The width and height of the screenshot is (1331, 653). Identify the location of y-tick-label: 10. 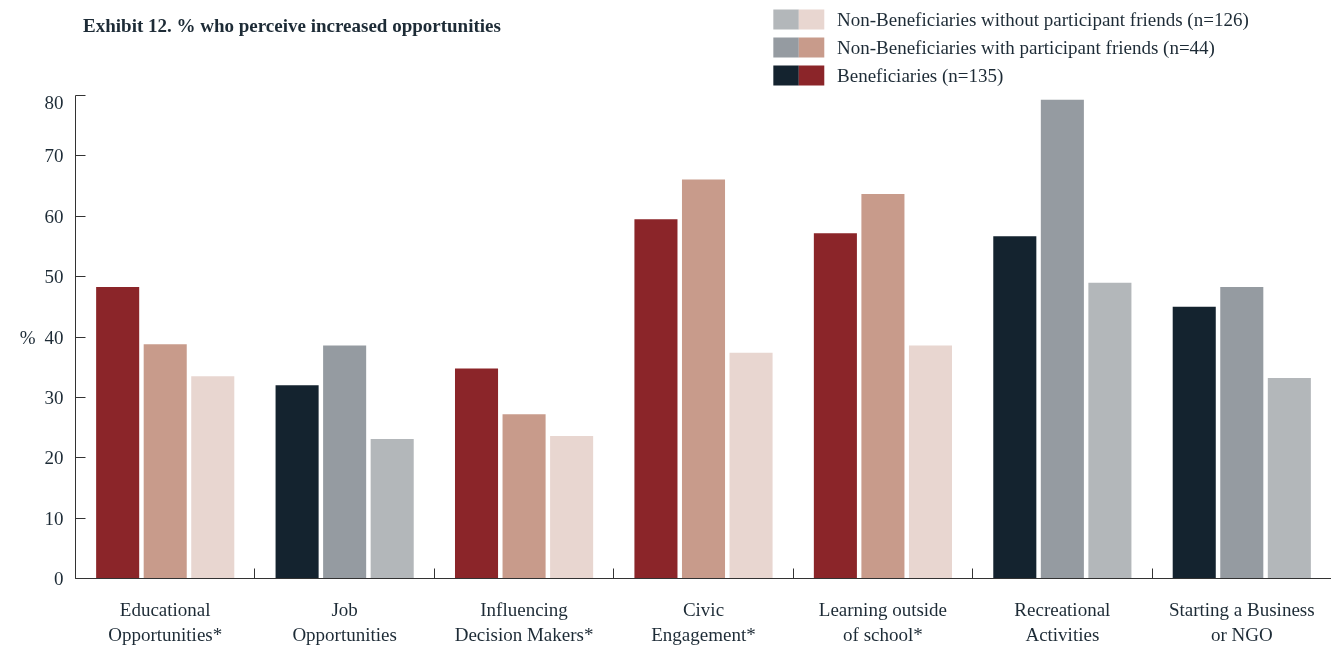
(54, 518).